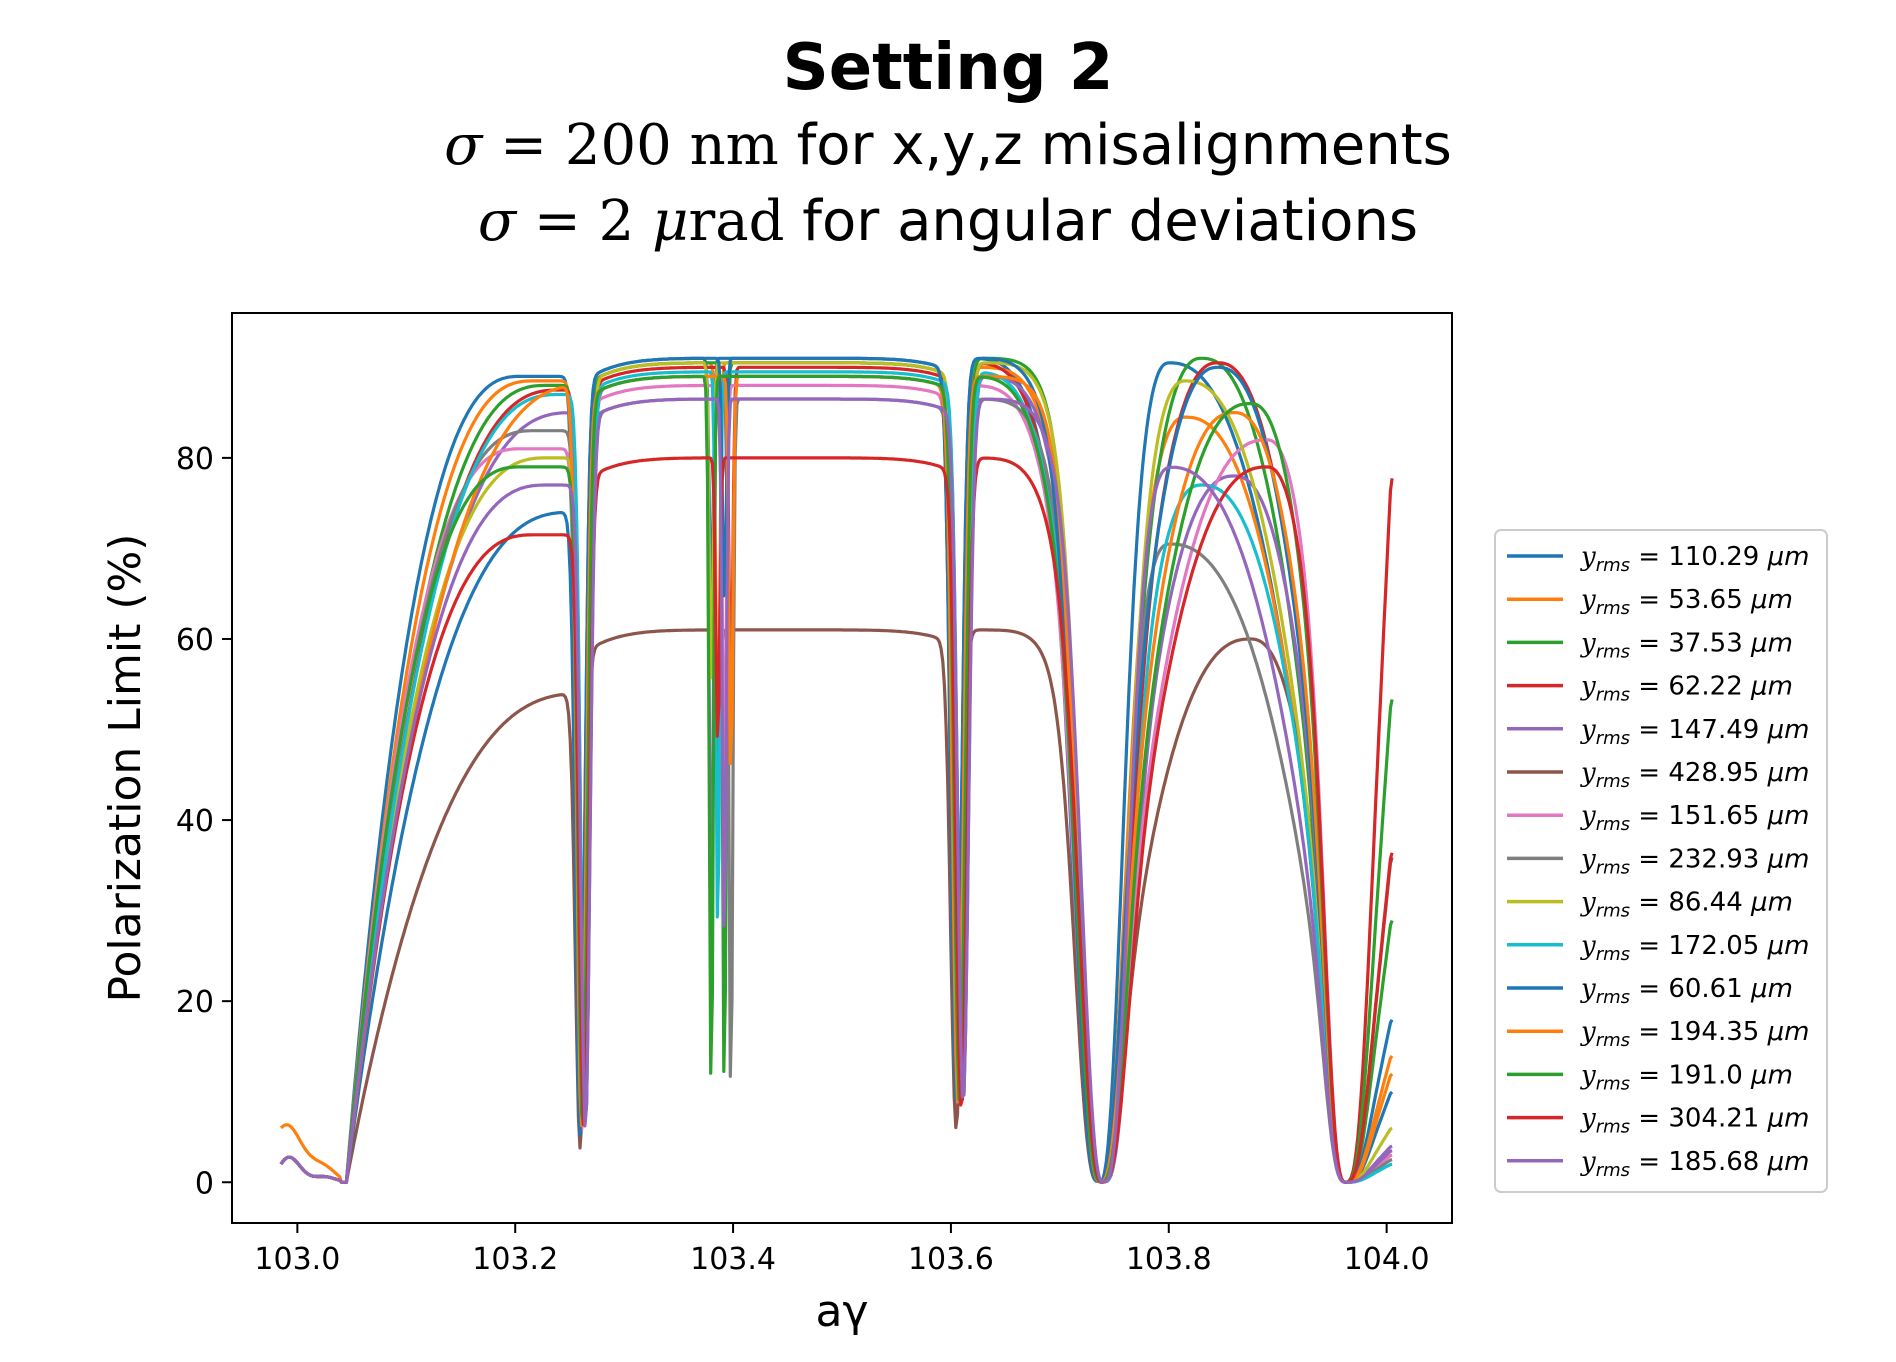 The image size is (1896, 1362). I want to click on legend-entry: yrms = 53.65 μm, so click(1686, 602).